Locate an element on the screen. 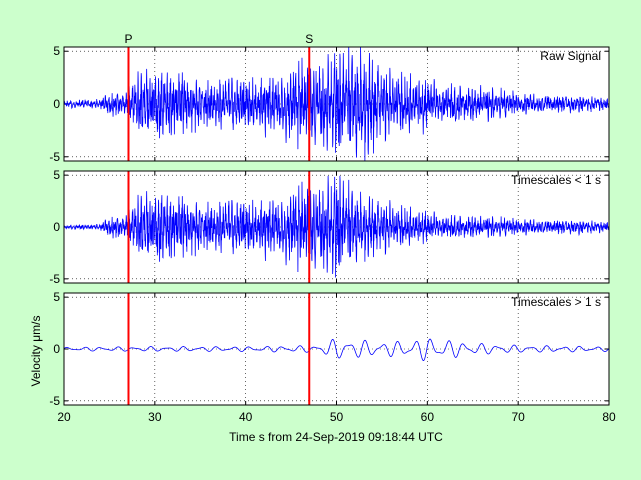  waveform-series is located at coordinates (336, 350).